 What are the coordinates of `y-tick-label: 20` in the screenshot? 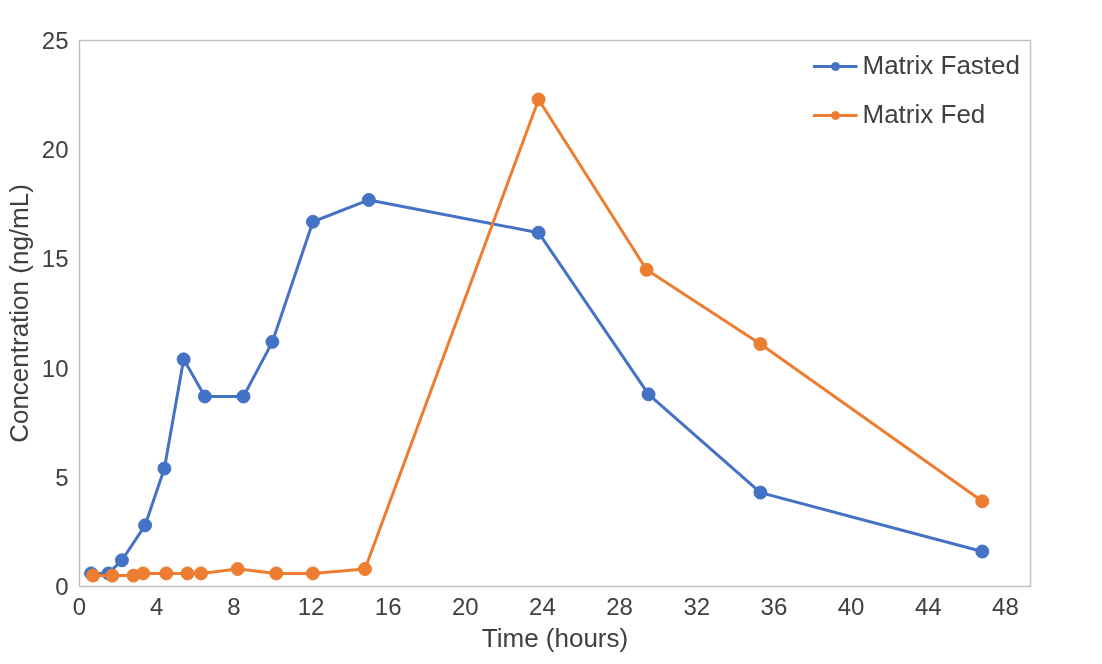 It's located at (55, 150).